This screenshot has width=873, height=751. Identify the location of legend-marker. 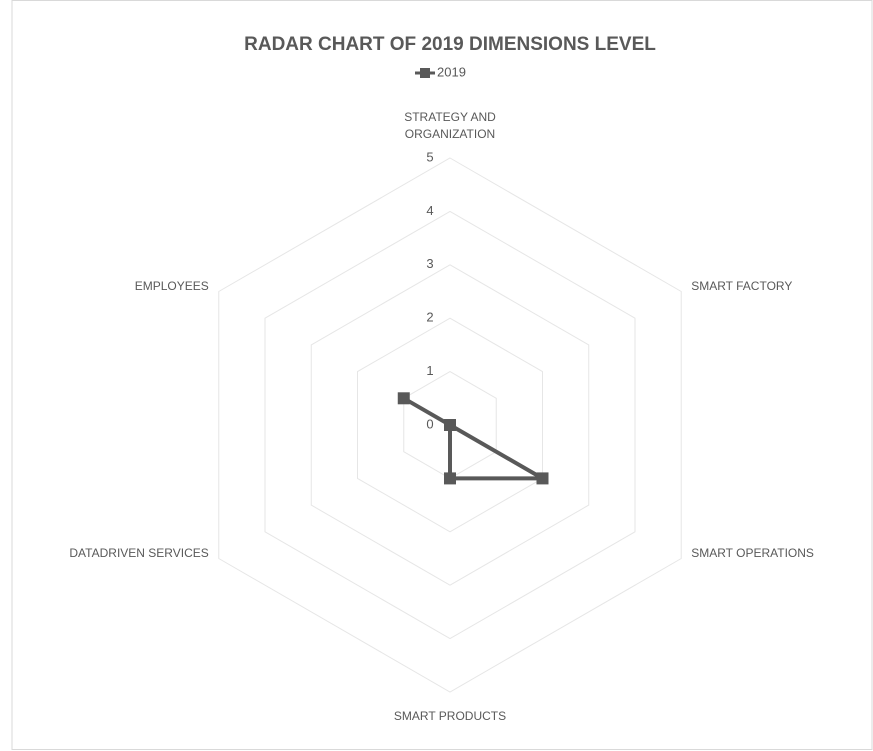
(425, 73).